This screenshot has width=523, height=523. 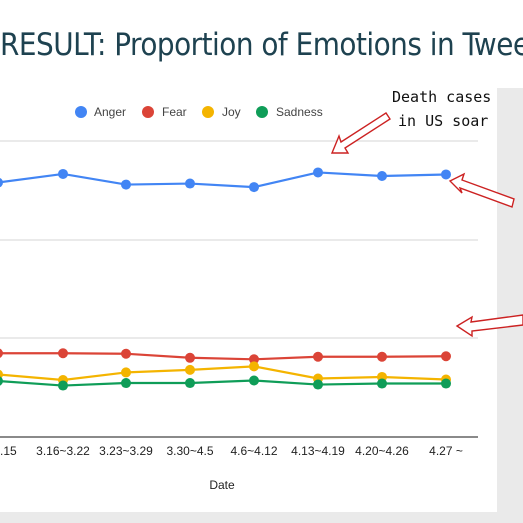 What do you see at coordinates (174, 112) in the screenshot?
I see `legend-label-fear: Fear` at bounding box center [174, 112].